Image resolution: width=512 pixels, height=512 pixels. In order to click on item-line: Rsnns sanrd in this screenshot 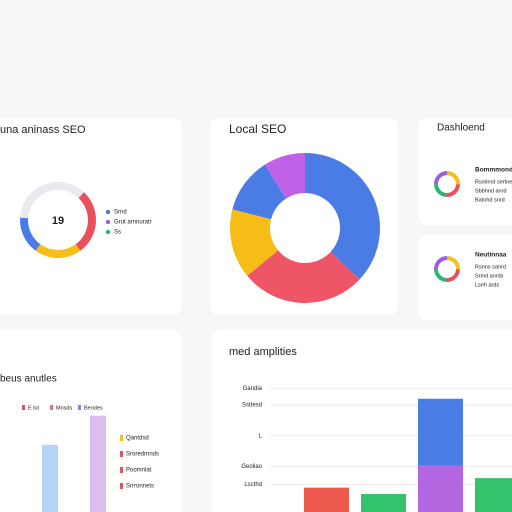, I will do `click(490, 267)`.